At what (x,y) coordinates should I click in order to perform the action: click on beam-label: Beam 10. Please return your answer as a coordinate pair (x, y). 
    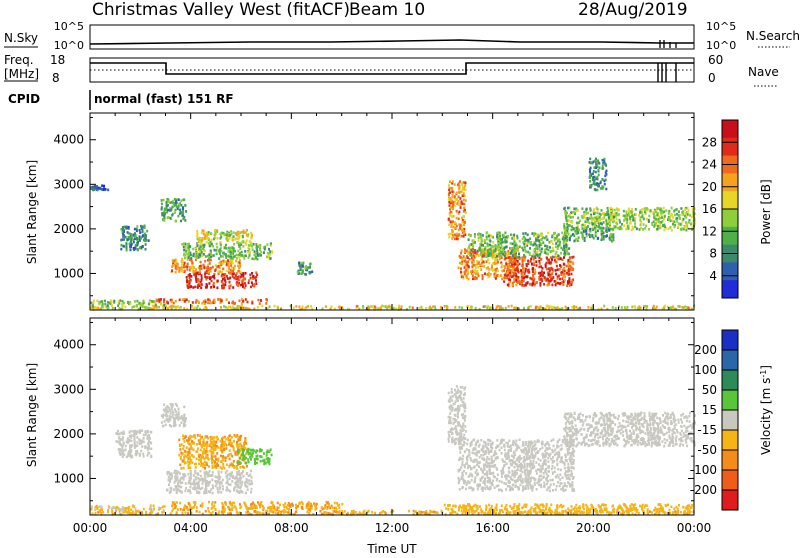
    Looking at the image, I should click on (387, 10).